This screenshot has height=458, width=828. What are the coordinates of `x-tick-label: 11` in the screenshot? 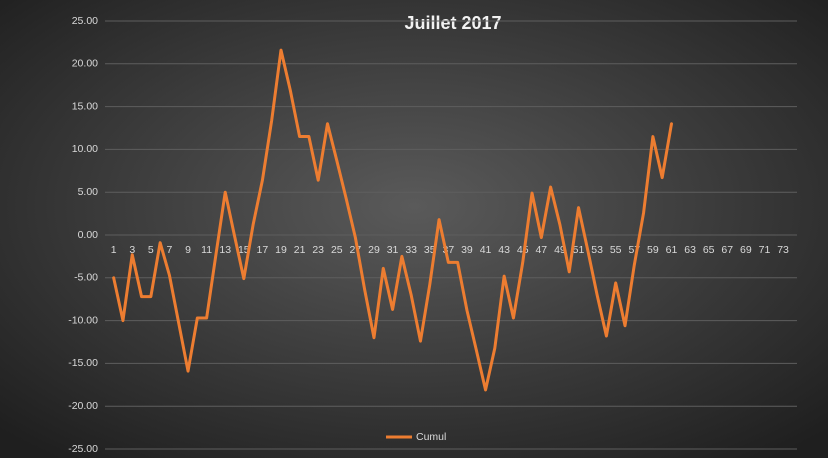 It's located at (206, 250).